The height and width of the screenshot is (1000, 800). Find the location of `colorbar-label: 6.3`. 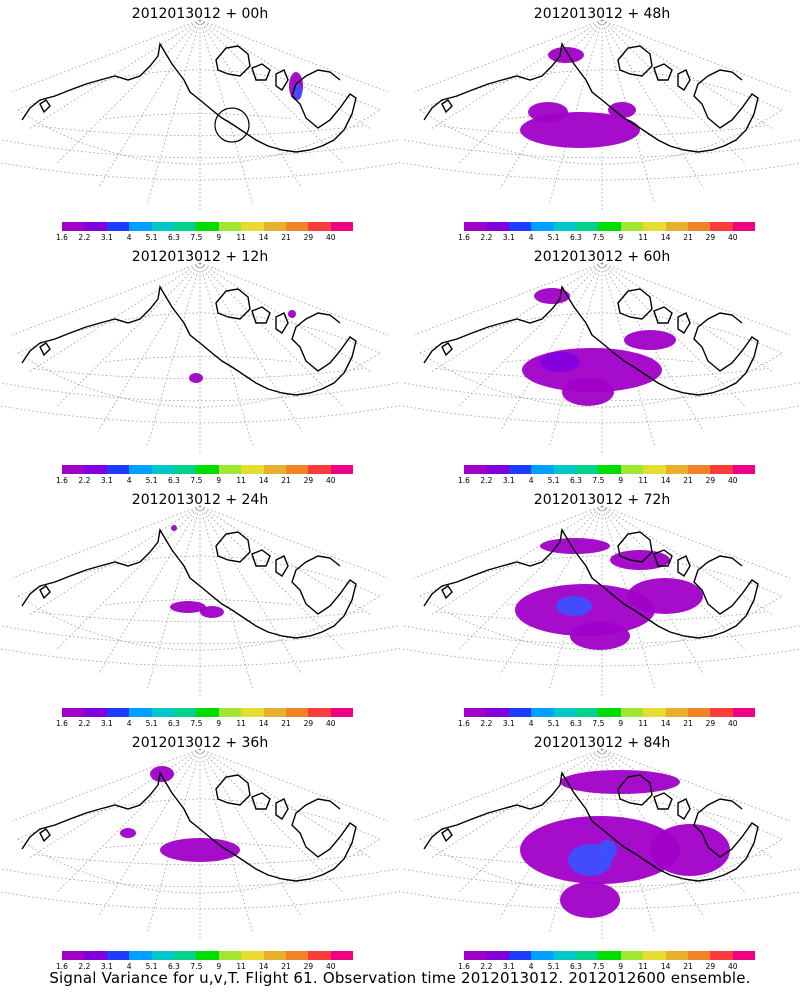

colorbar-label: 6.3 is located at coordinates (576, 237).